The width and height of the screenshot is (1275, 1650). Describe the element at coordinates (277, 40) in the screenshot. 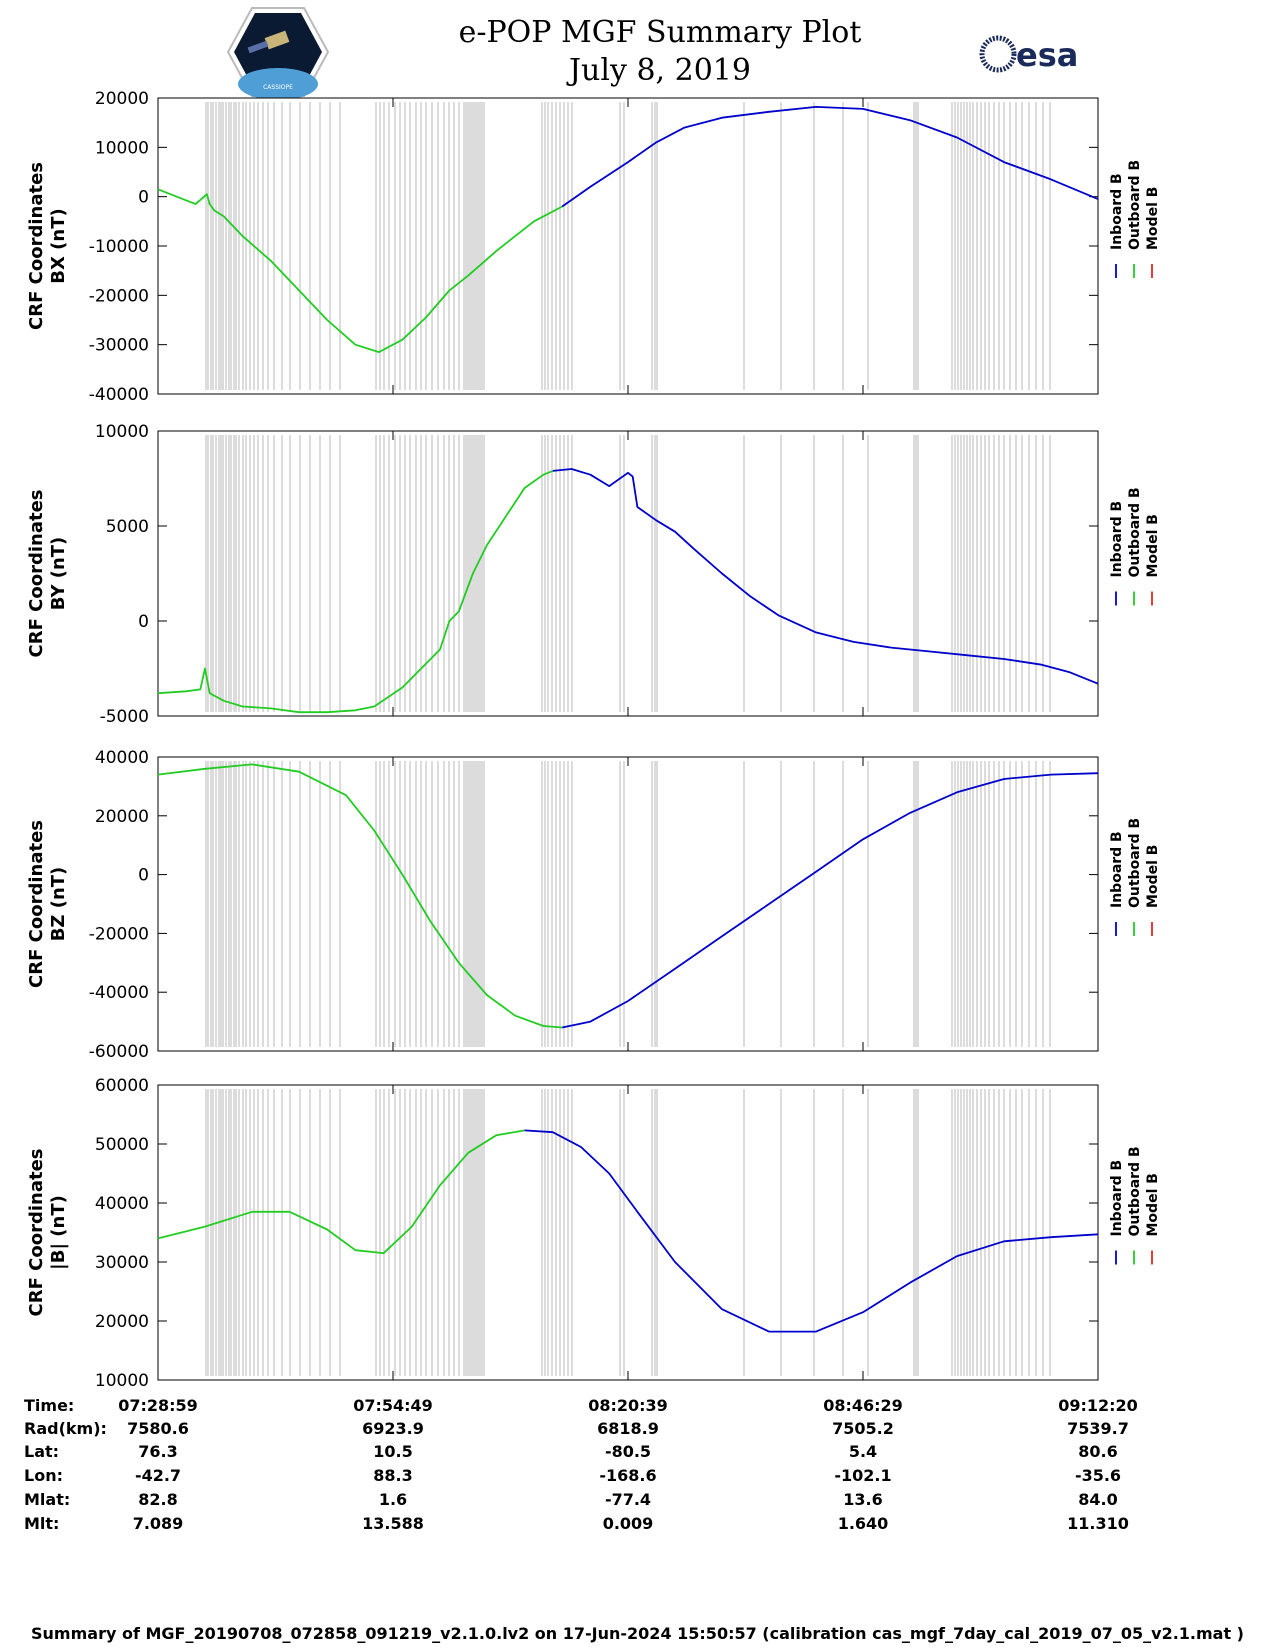

I see `cassiope-logo-satellite` at that location.